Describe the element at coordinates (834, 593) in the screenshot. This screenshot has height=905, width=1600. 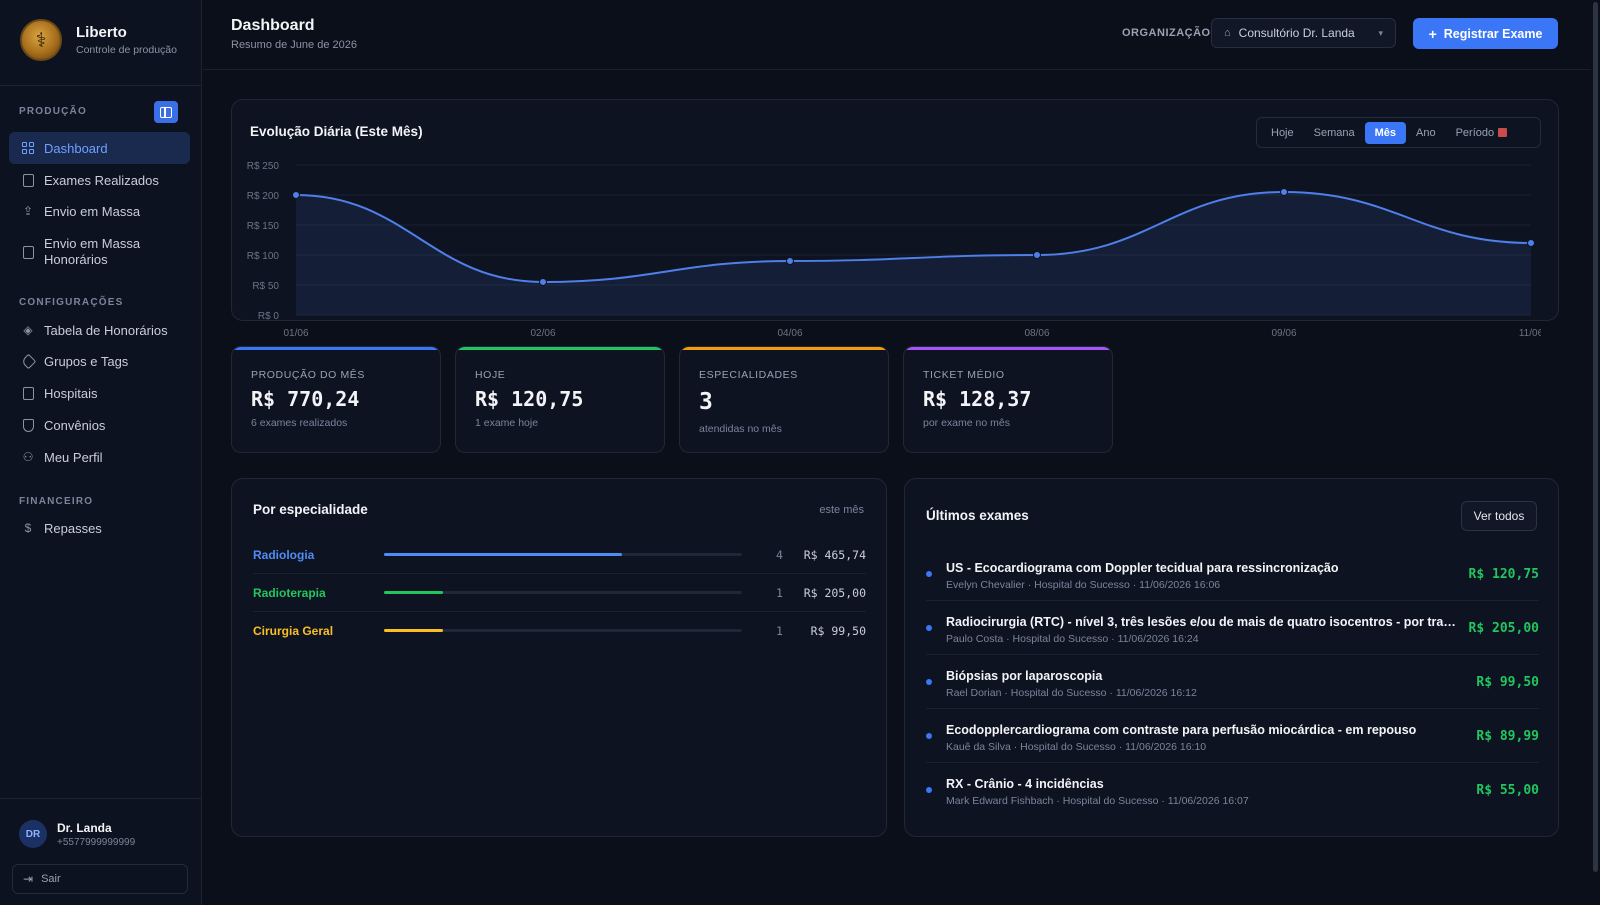
I see `specialty-amount: R$ 205,00` at that location.